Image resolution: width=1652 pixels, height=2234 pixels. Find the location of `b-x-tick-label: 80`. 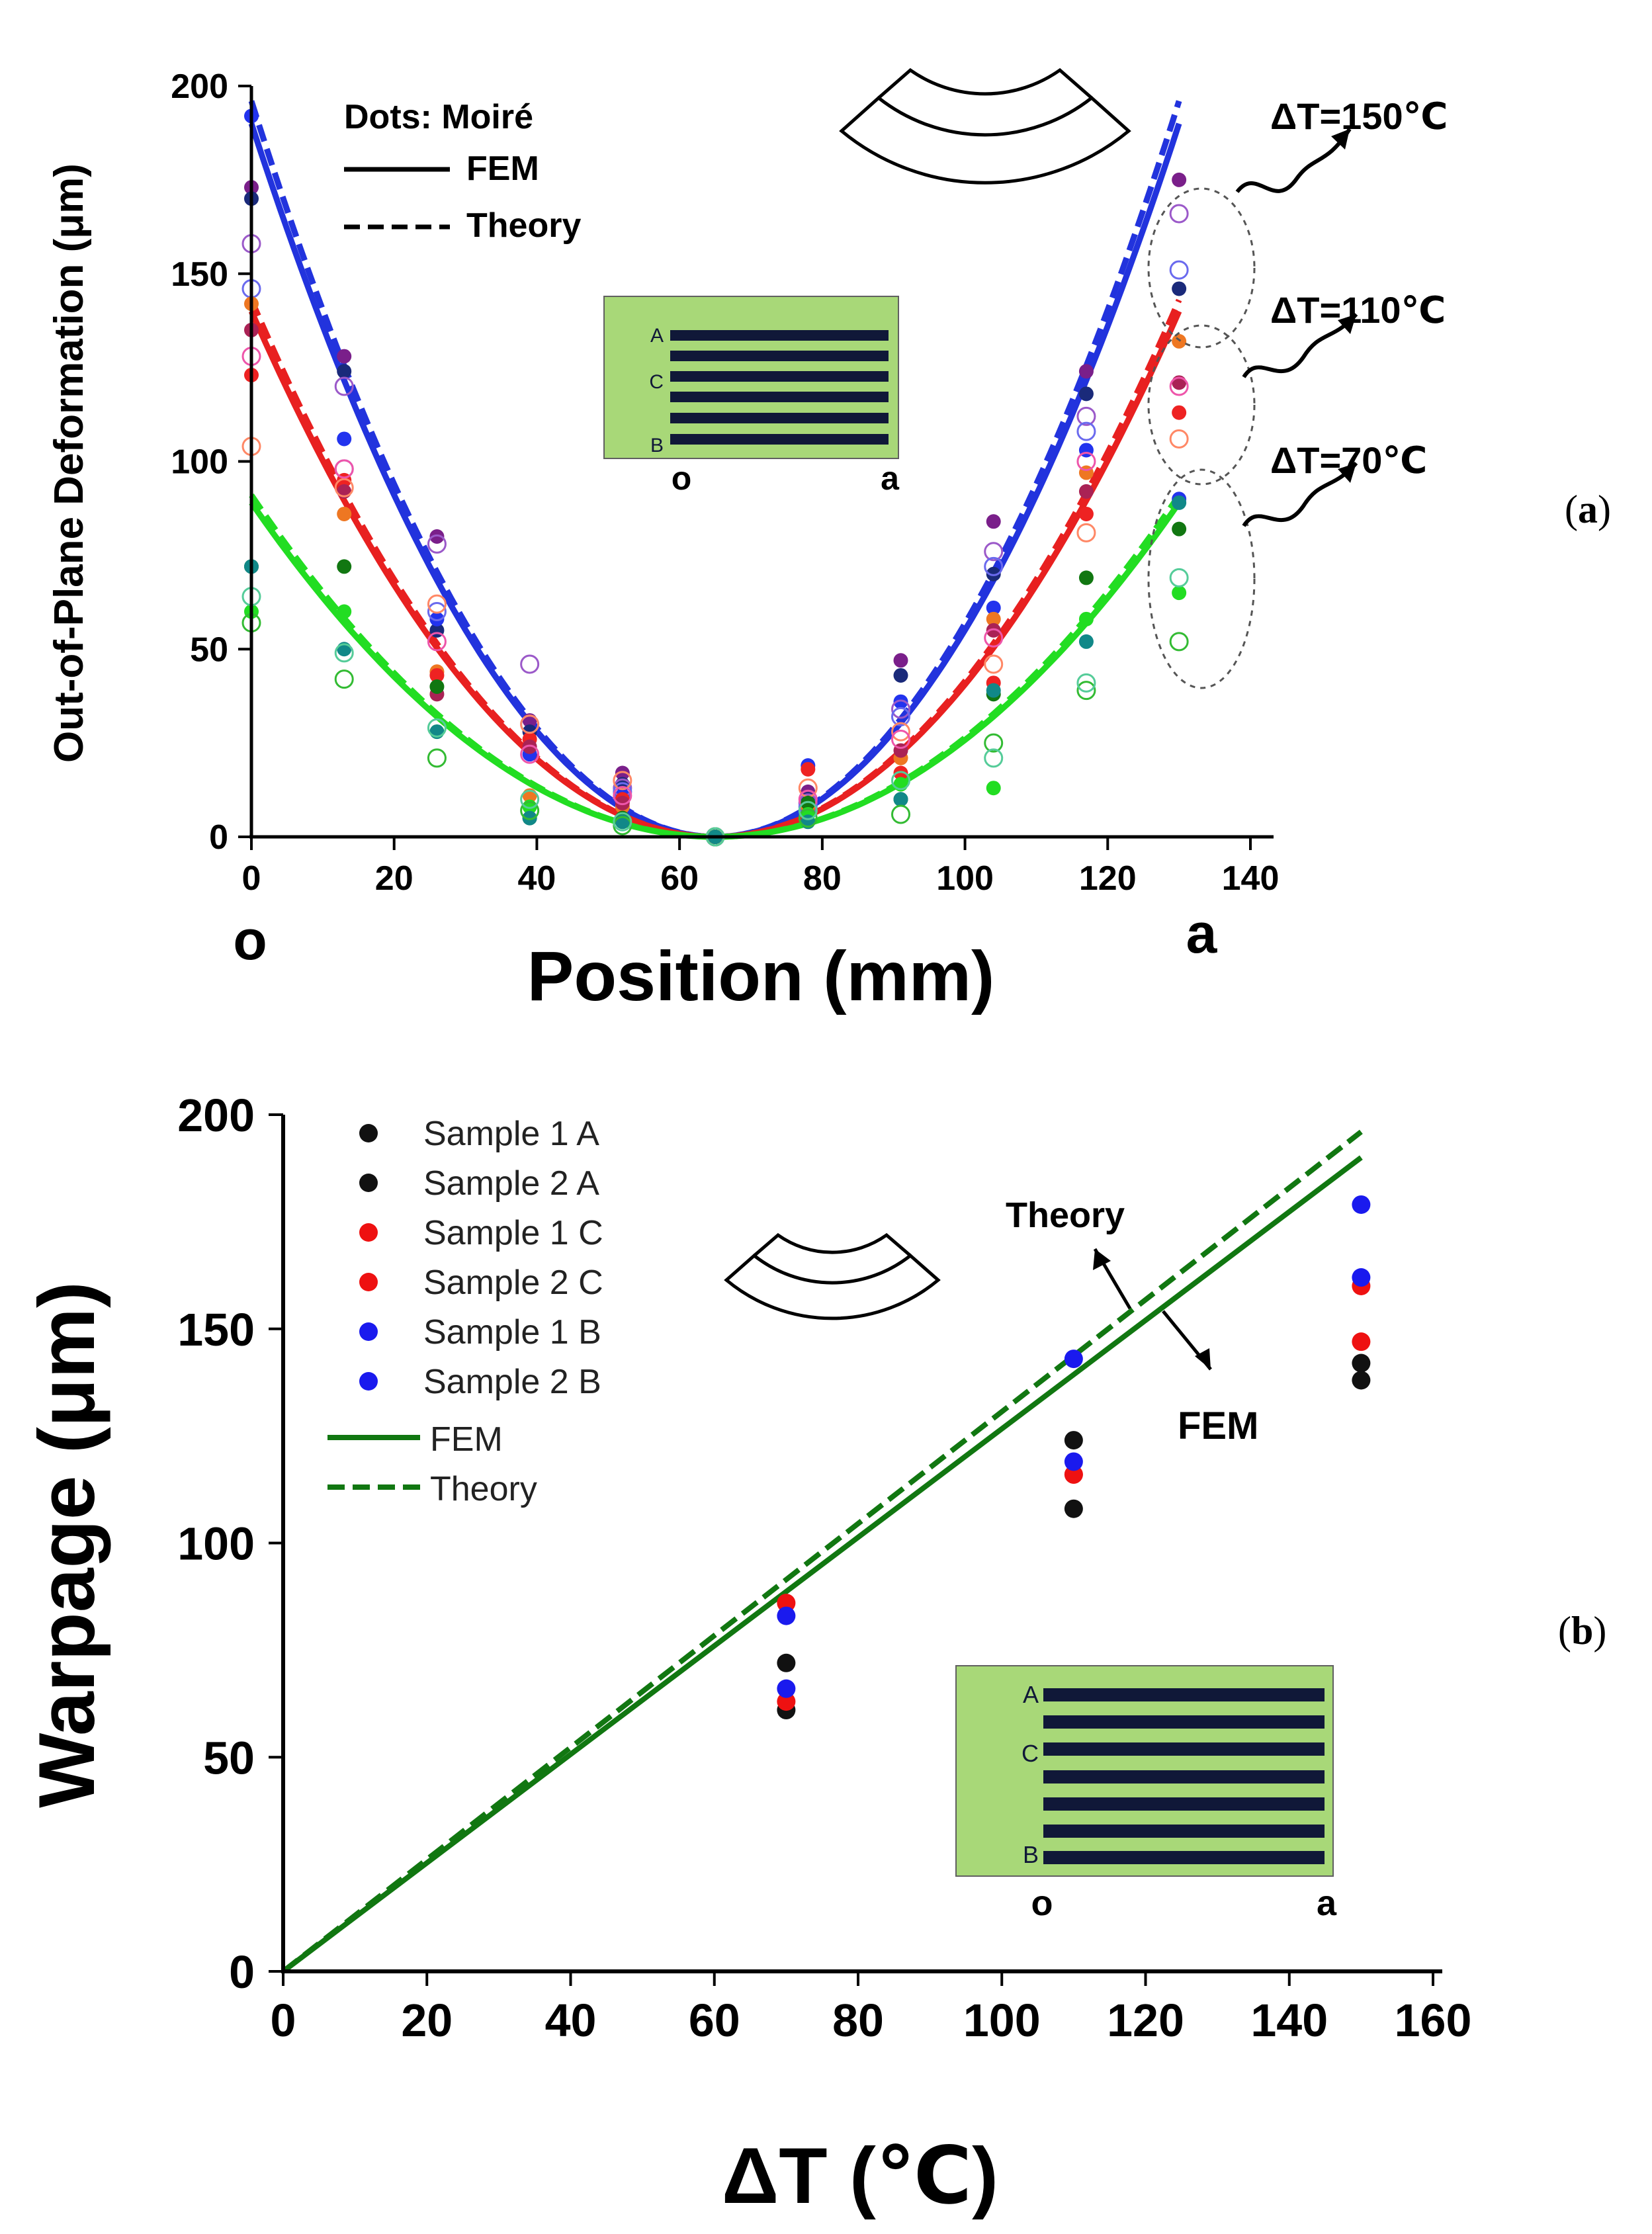

b-x-tick-label: 80 is located at coordinates (858, 2020).